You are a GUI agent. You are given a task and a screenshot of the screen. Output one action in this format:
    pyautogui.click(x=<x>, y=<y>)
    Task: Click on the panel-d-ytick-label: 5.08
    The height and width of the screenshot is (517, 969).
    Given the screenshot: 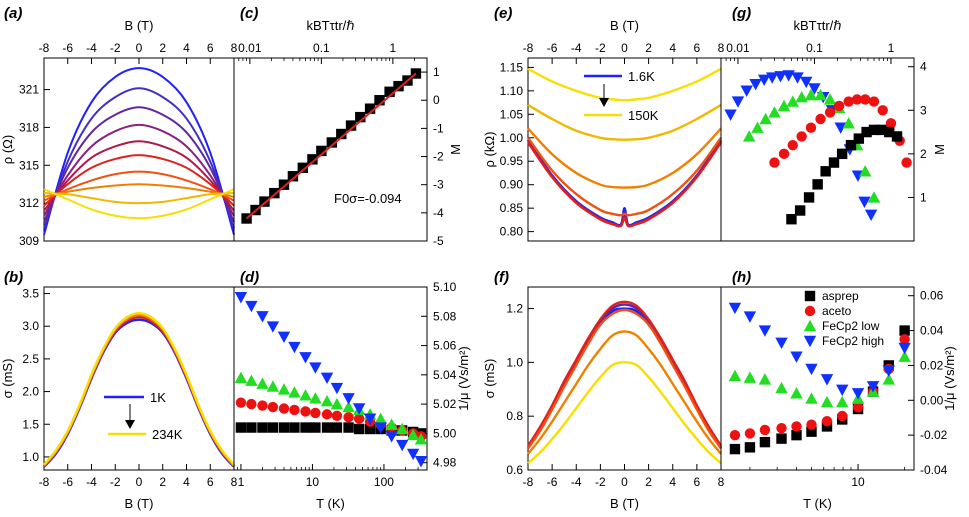 What is the action you would take?
    pyautogui.click(x=445, y=316)
    